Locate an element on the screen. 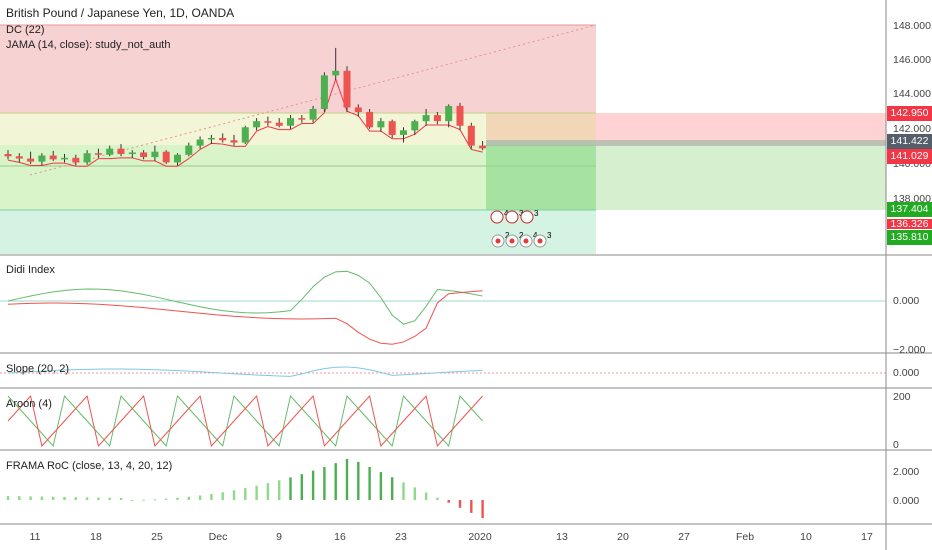 Image resolution: width=932 pixels, height=550 pixels. indicator-dc: DC (22) is located at coordinates (25, 30).